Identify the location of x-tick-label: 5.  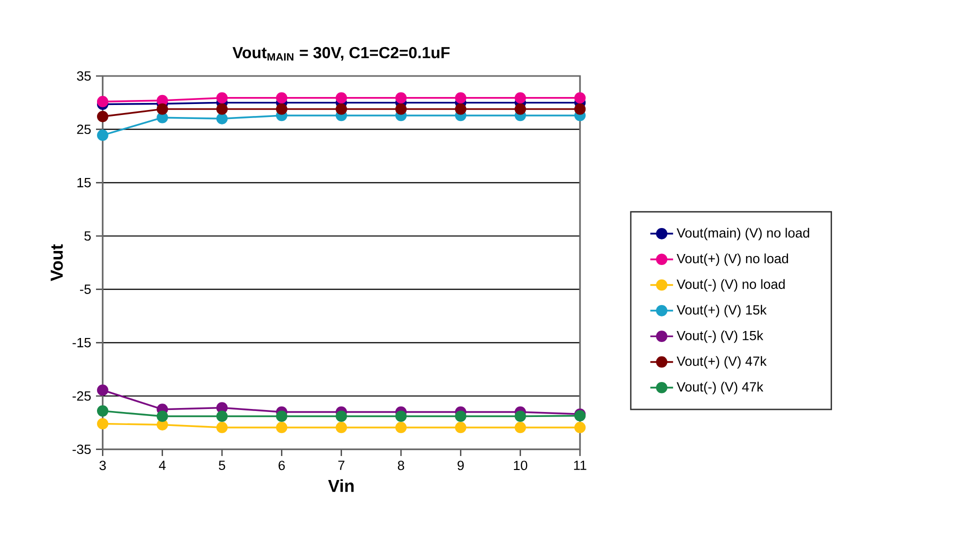
(222, 465).